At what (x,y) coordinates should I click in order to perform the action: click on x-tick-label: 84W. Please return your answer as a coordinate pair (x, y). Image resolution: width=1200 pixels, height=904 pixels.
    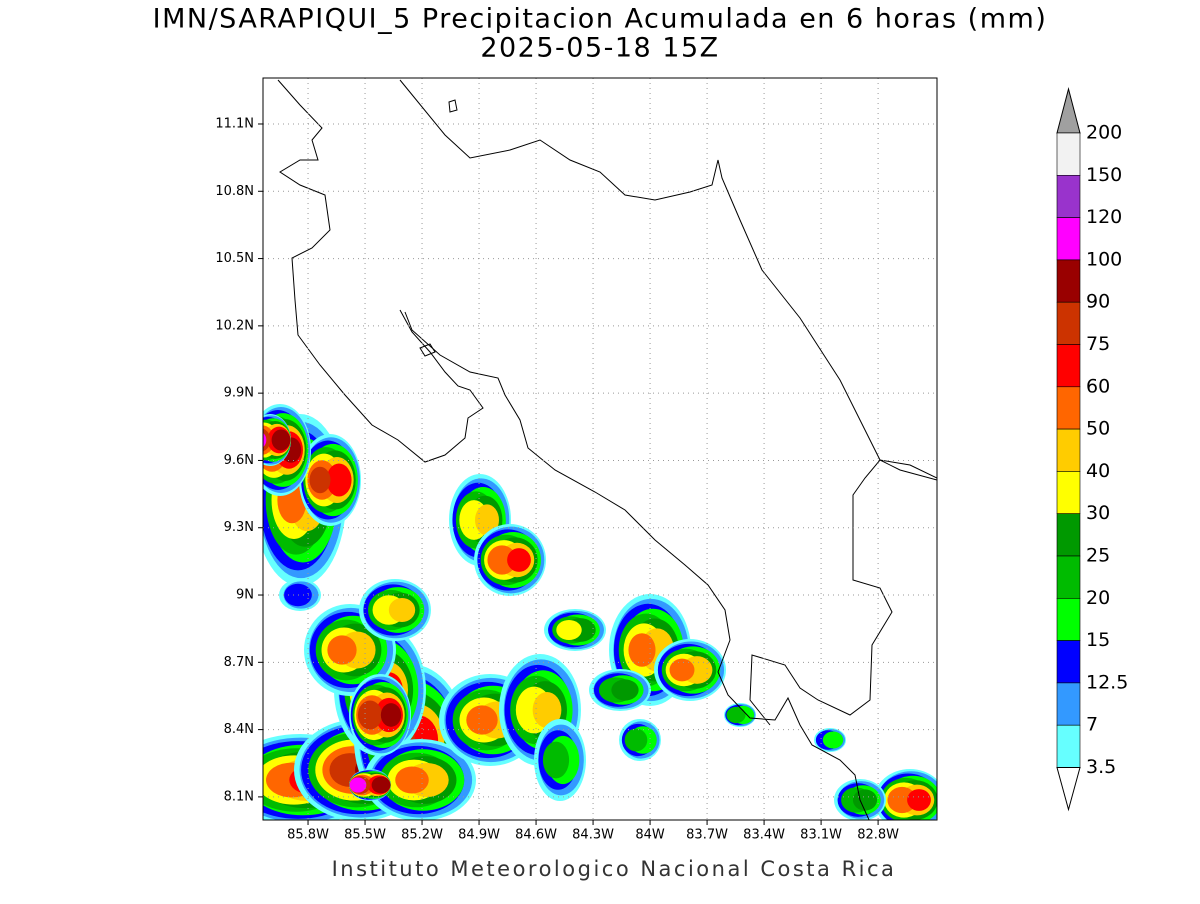
    Looking at the image, I should click on (650, 835).